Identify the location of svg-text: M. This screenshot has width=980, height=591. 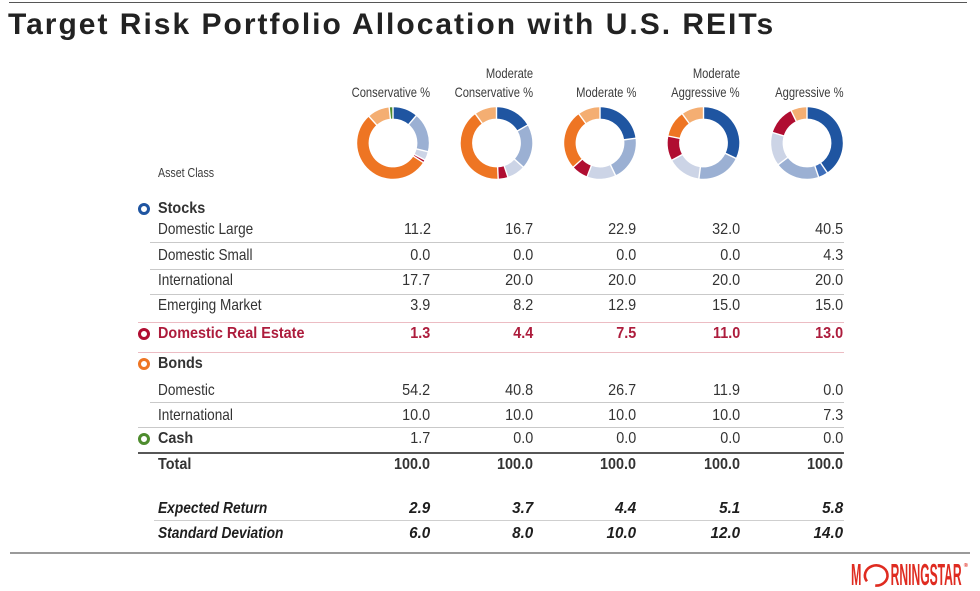
(856, 574).